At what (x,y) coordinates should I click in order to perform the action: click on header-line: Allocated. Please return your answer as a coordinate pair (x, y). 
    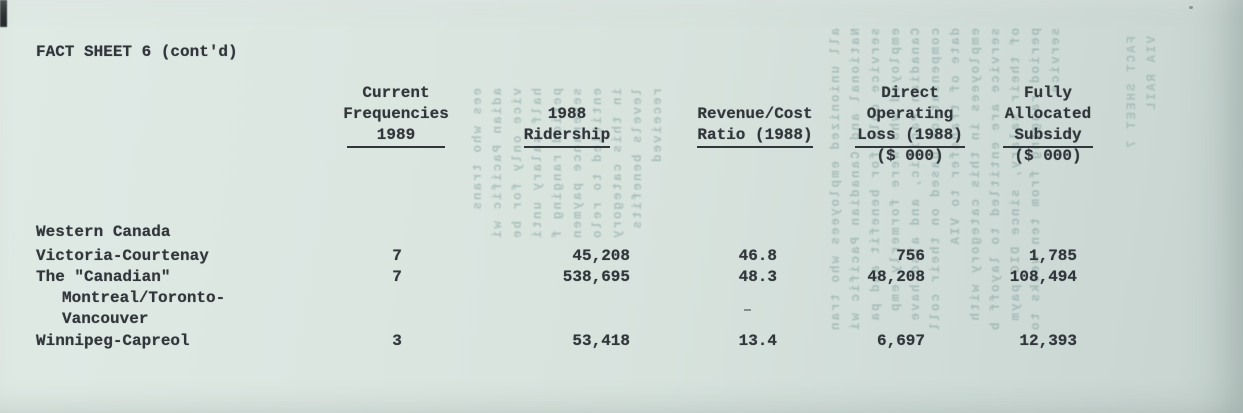
    Looking at the image, I should click on (1048, 114).